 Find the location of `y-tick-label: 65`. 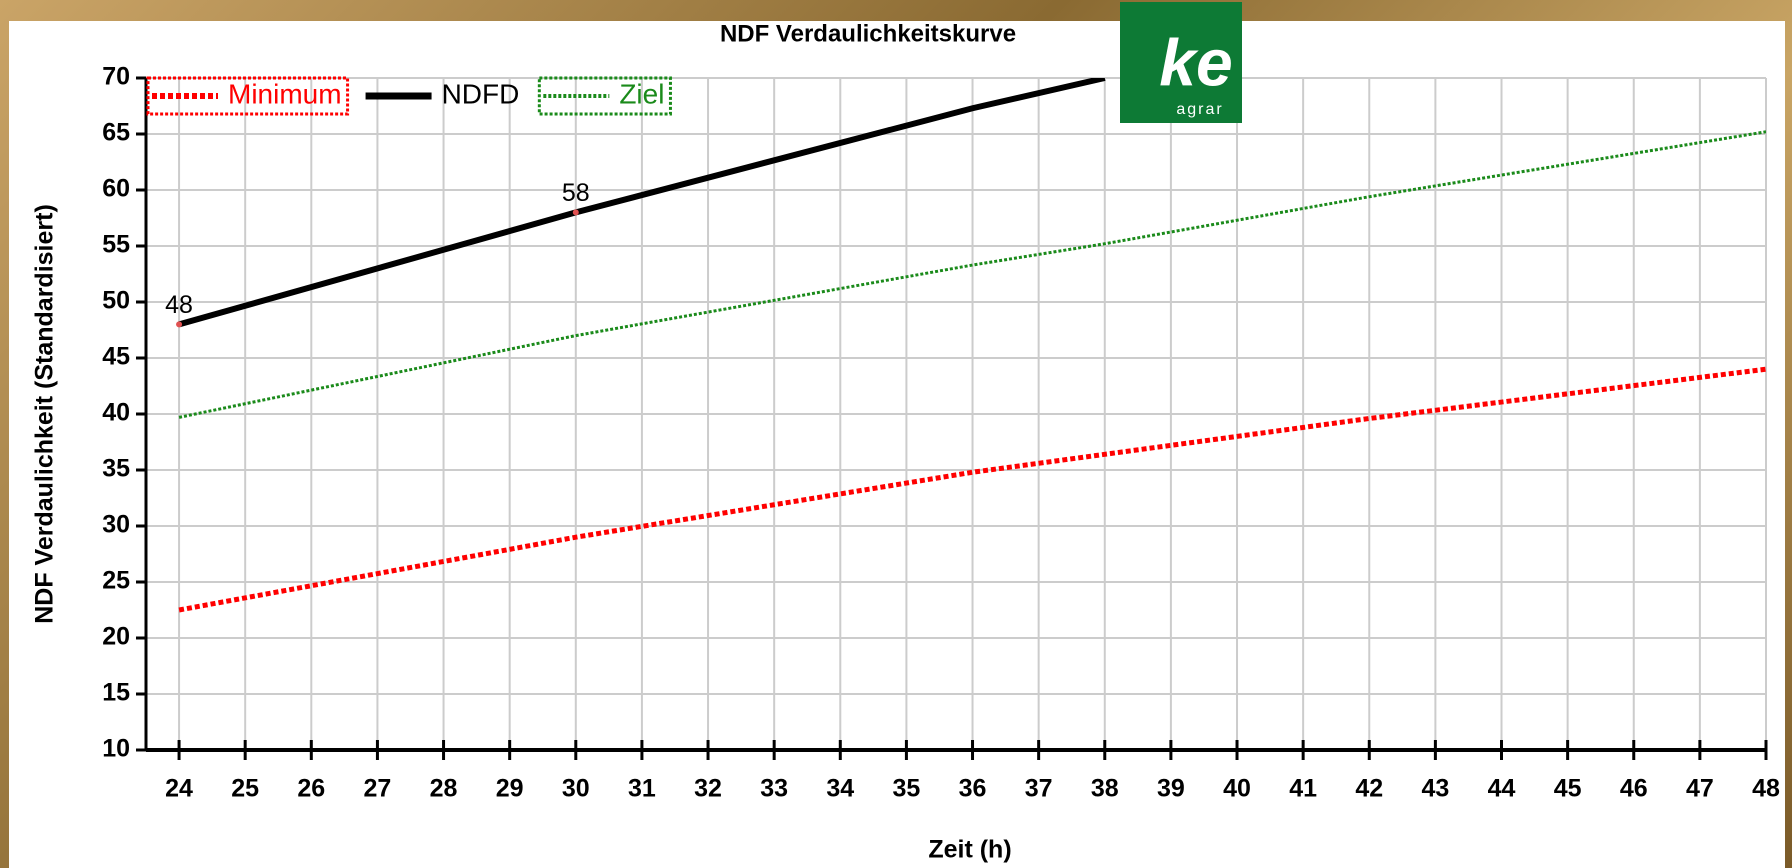

y-tick-label: 65 is located at coordinates (116, 133).